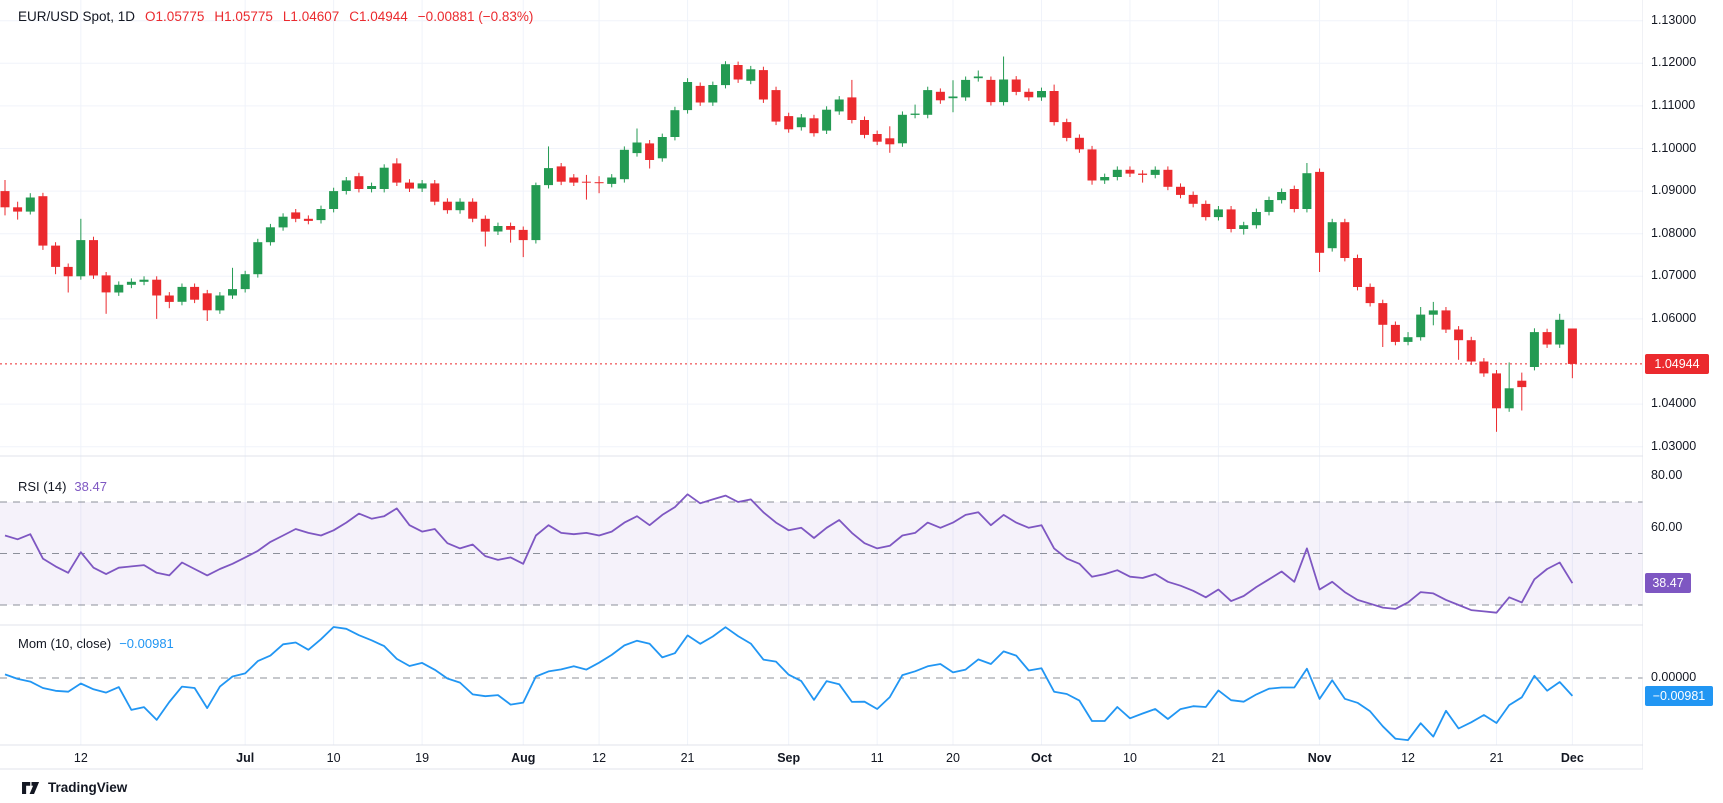 This screenshot has height=803, width=1723. Describe the element at coordinates (789, 758) in the screenshot. I see `time-tick-sep: Sep` at that location.